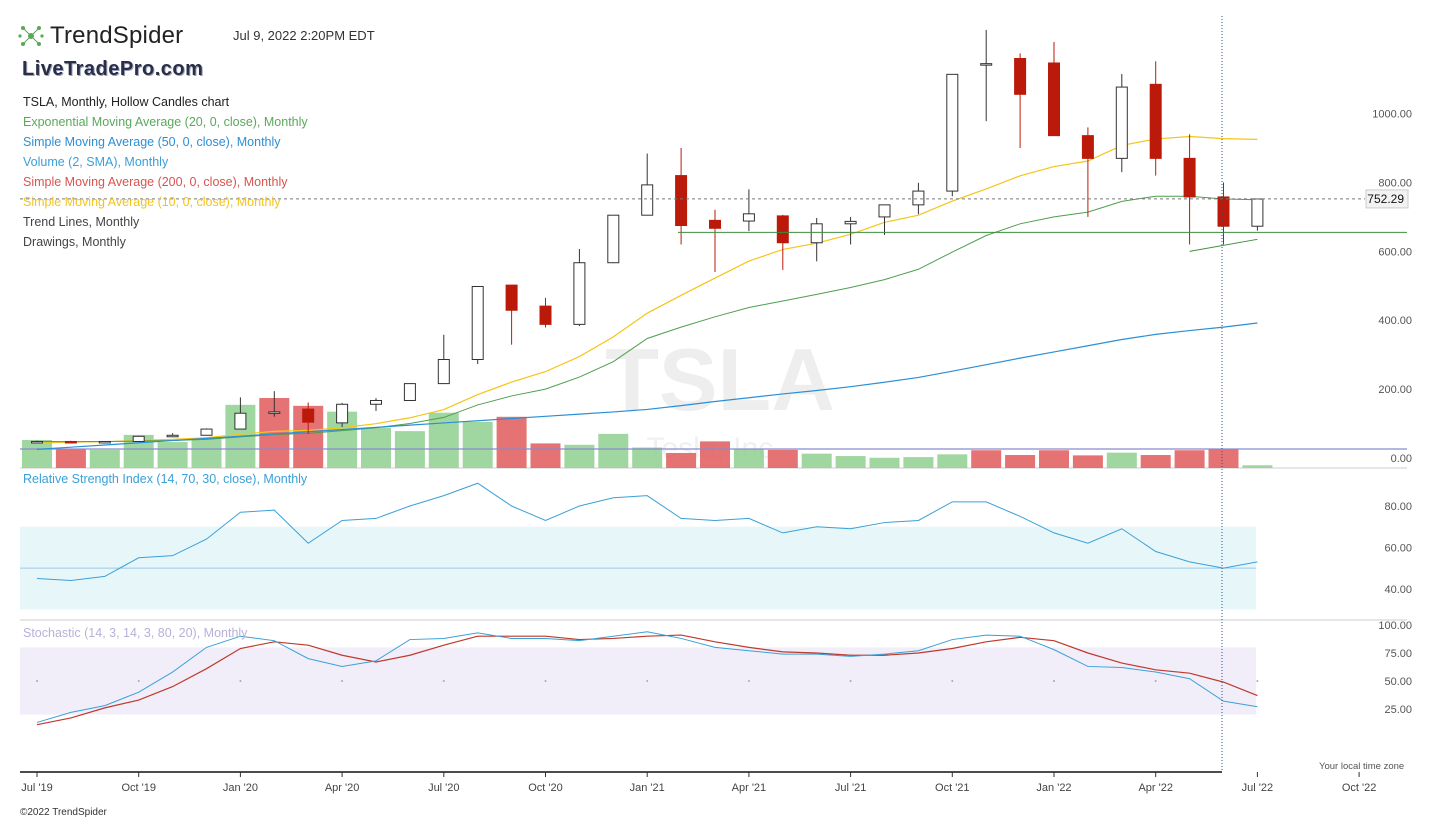  I want to click on legend-item: Volume (2, SMA), Monthly, so click(96, 162).